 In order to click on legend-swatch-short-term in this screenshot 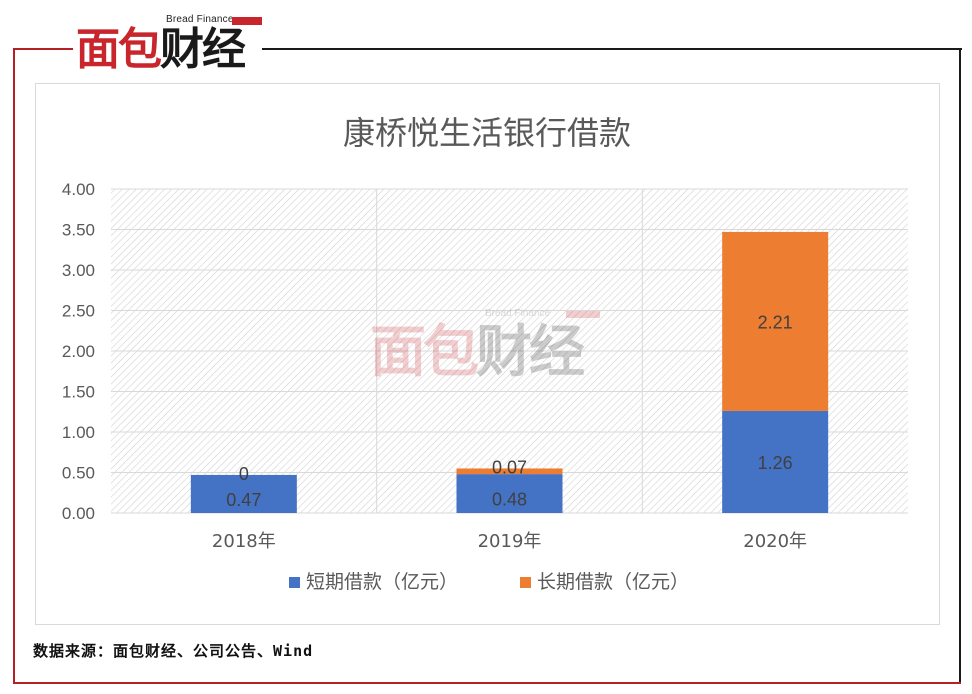, I will do `click(294, 582)`.